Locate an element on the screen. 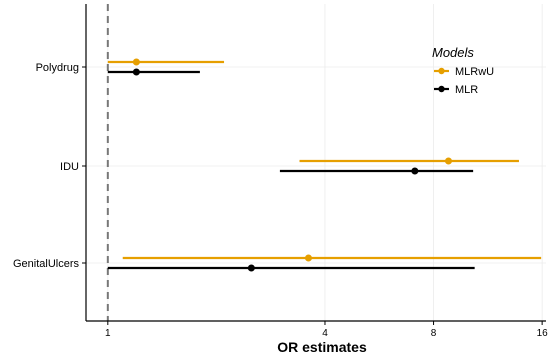  legend: Models MLRwU MLR is located at coordinates (463, 70).